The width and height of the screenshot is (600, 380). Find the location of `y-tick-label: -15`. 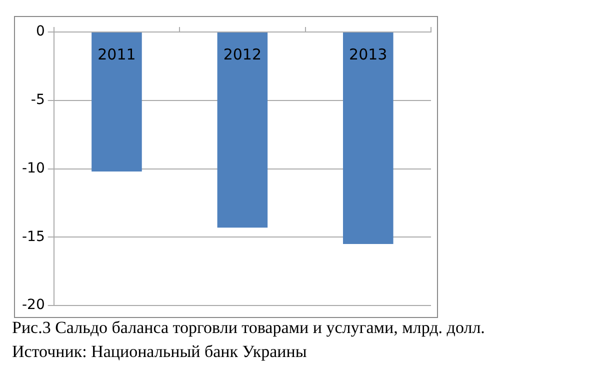

y-tick-label: -15 is located at coordinates (33, 236).